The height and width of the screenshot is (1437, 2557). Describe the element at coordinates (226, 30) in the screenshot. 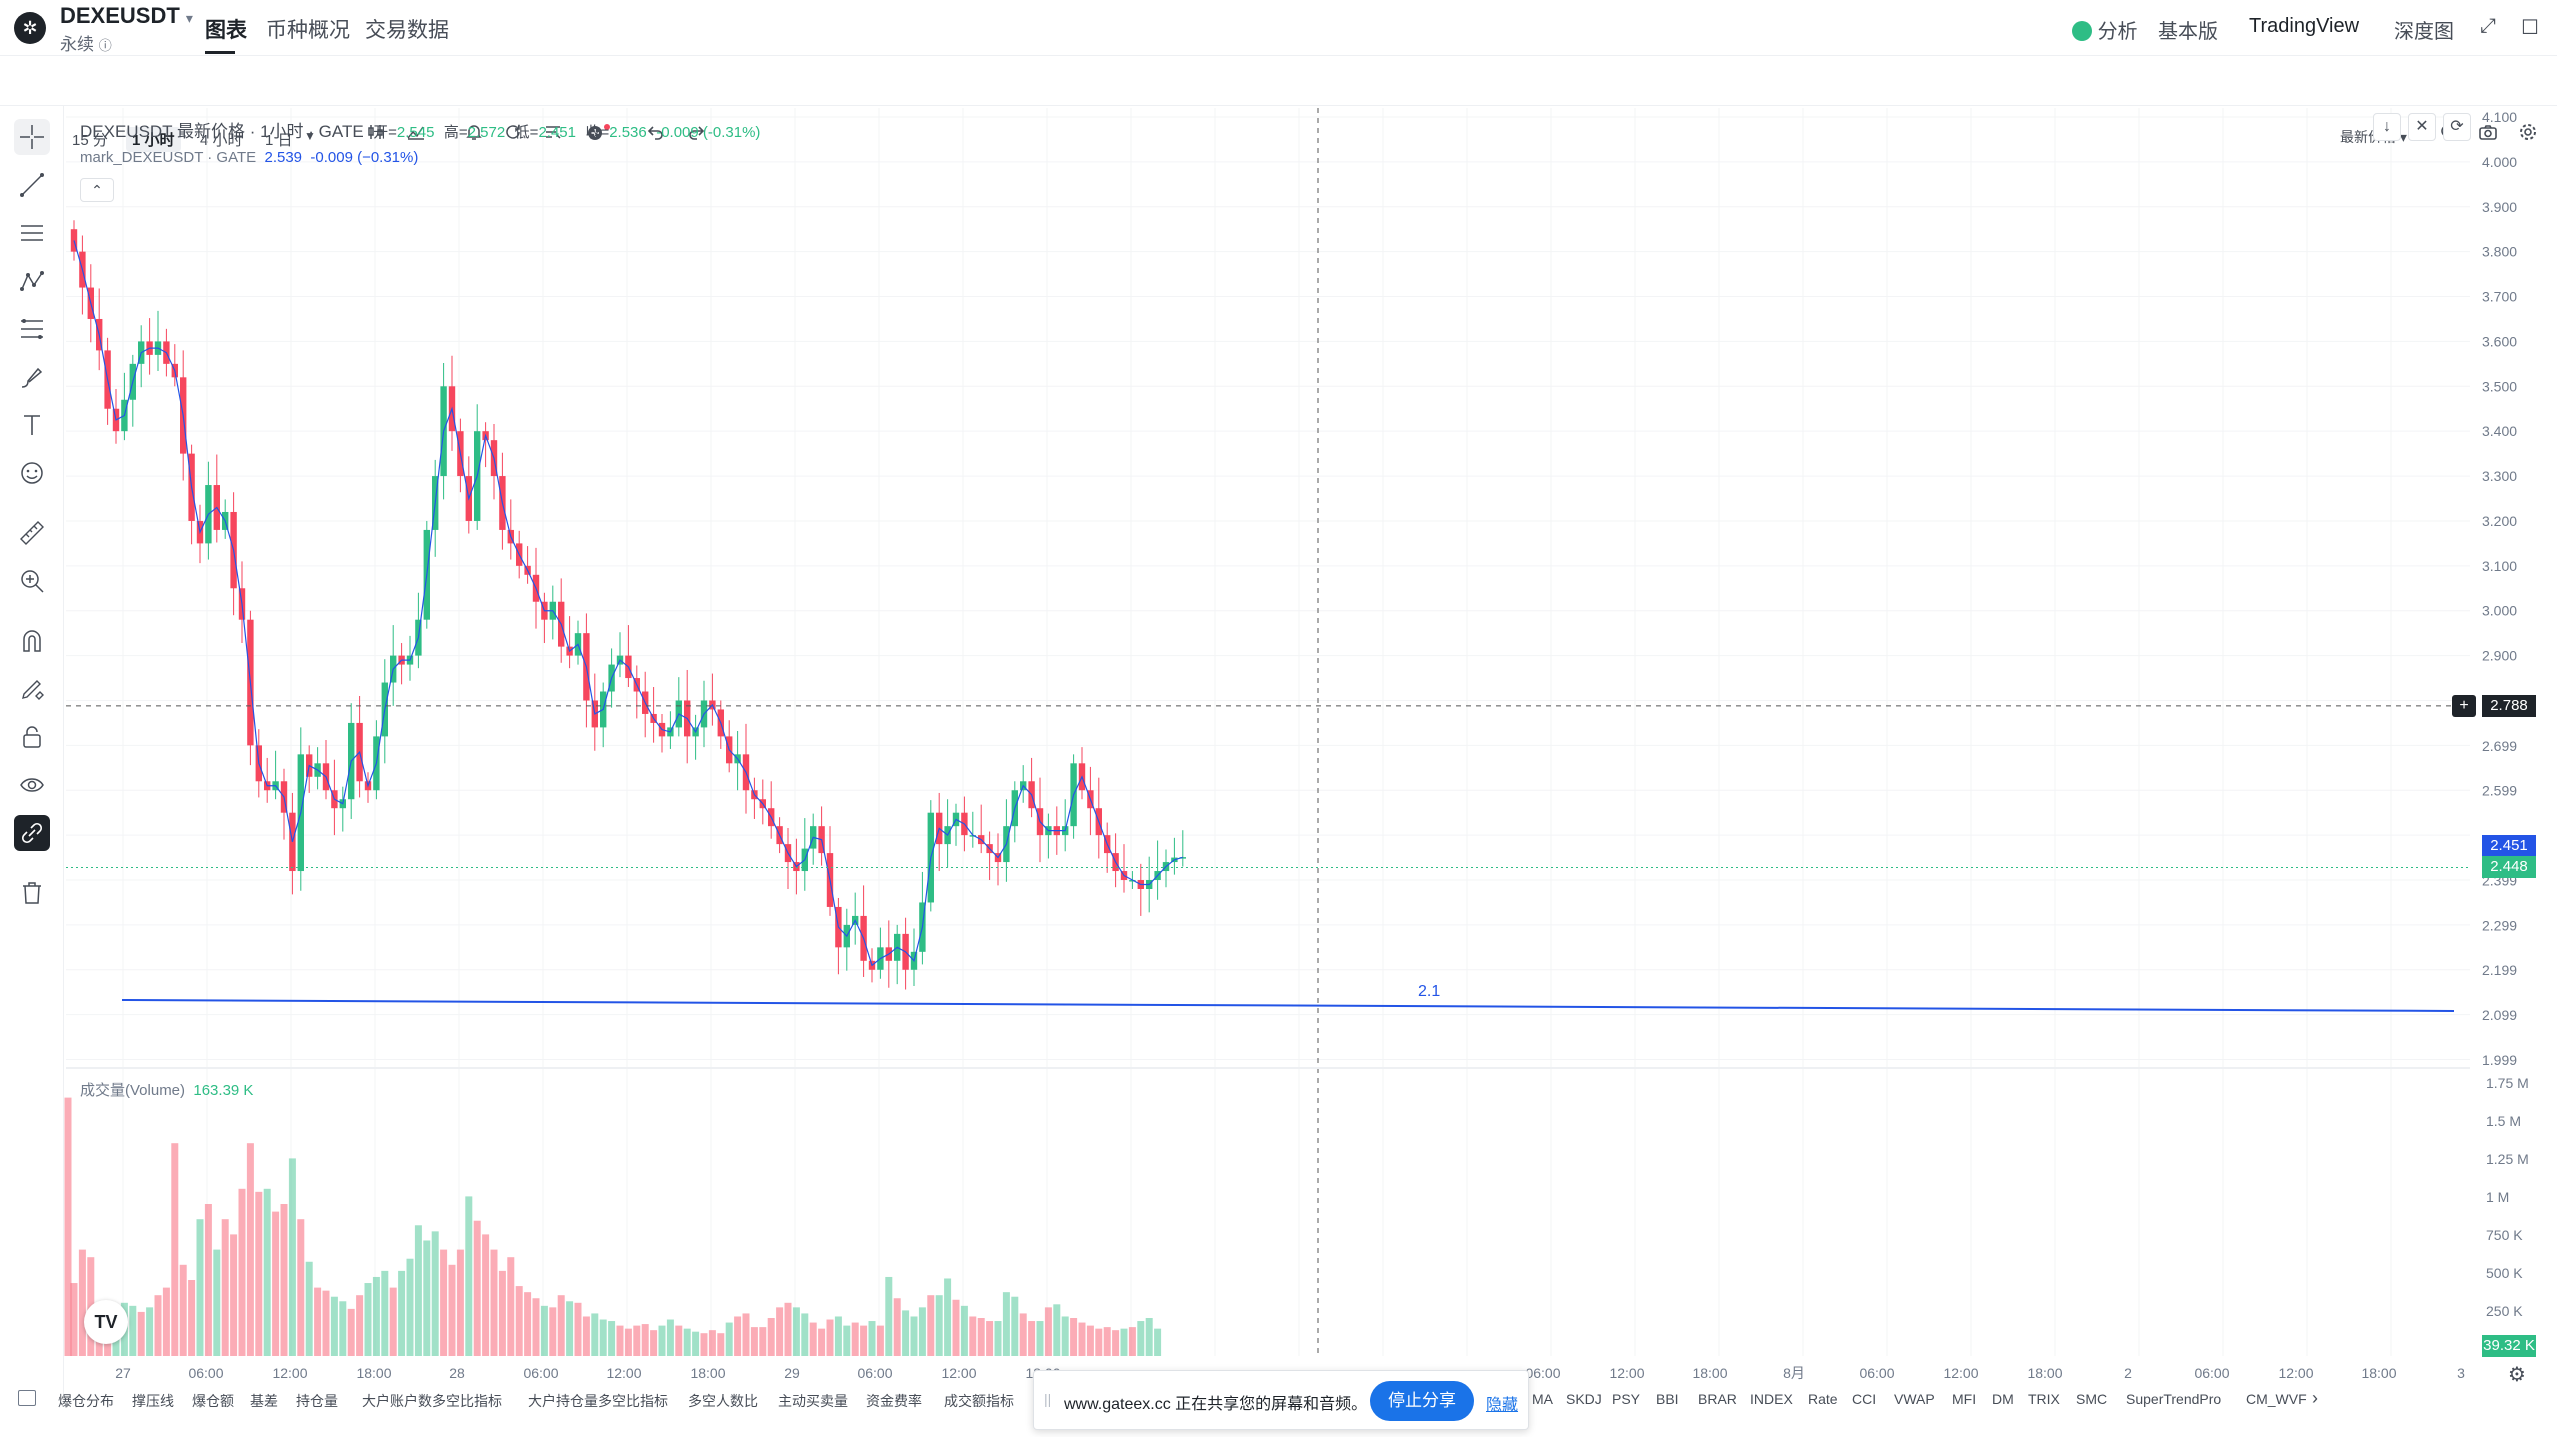

I see `tab-chart: 图表` at that location.